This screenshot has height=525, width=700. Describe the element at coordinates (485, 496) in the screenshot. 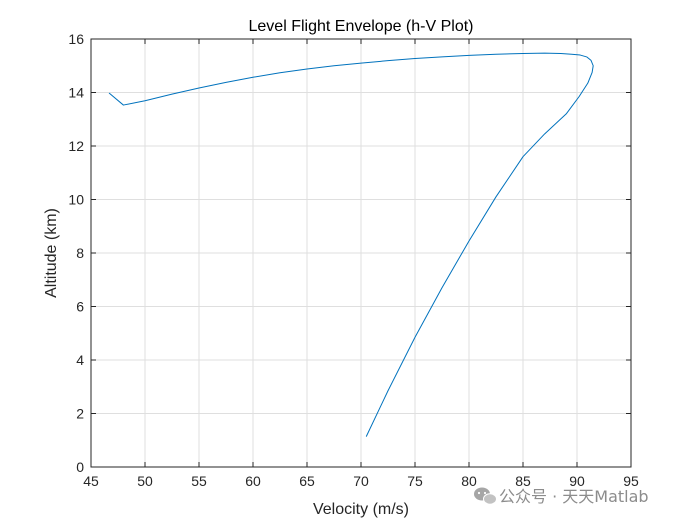

I see `wechat-icon` at that location.